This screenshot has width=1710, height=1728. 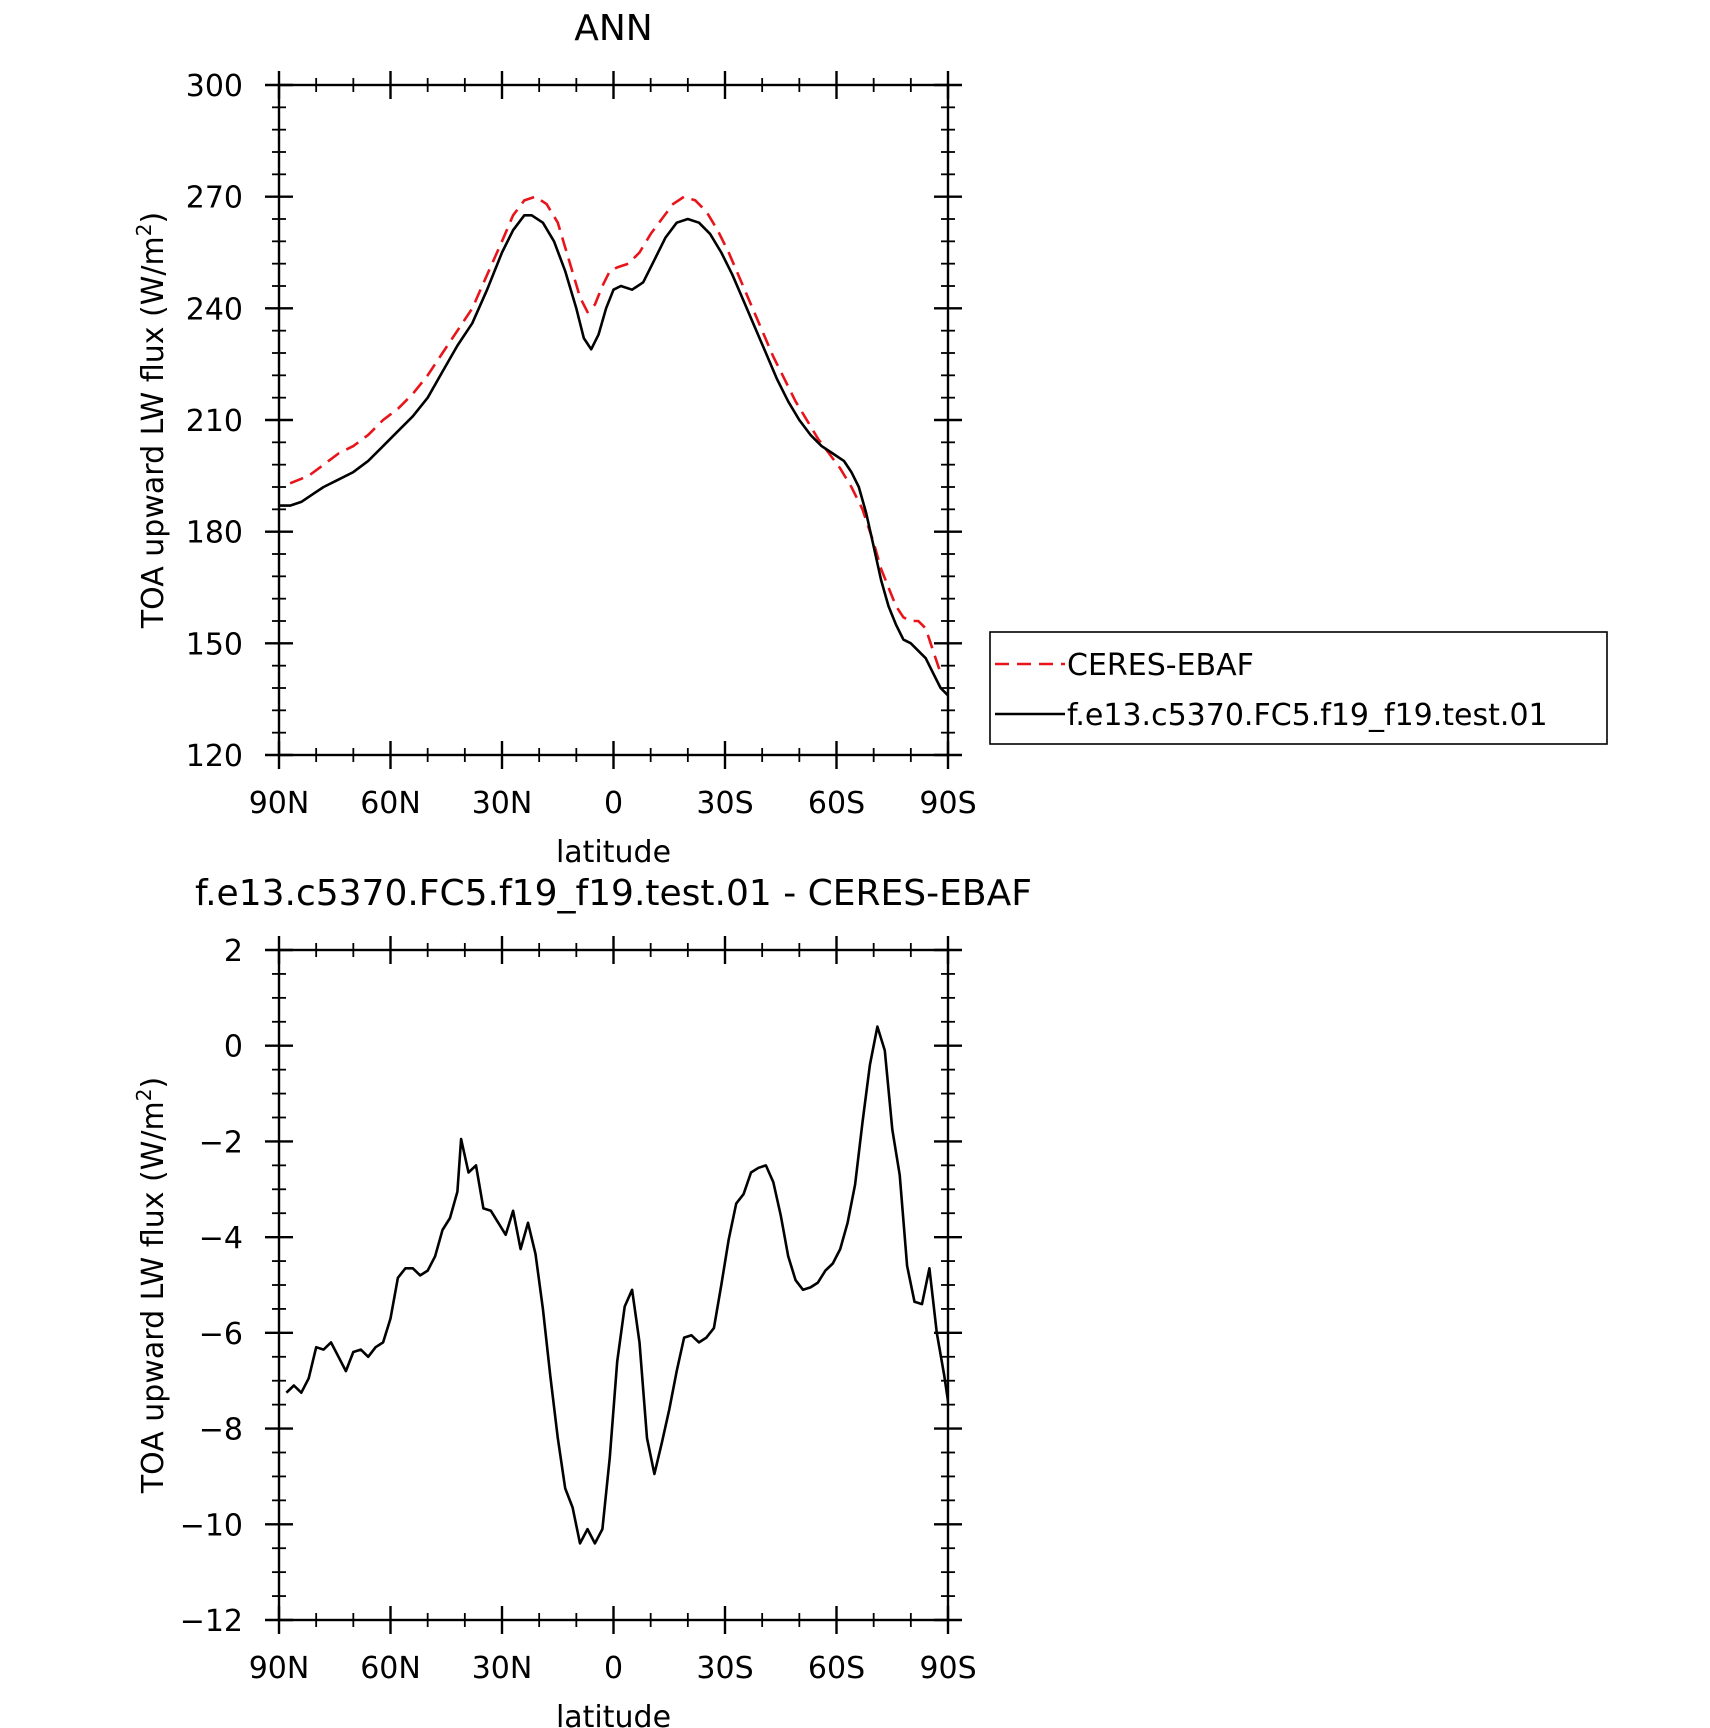 I want to click on legend-box, so click(x=1298, y=688).